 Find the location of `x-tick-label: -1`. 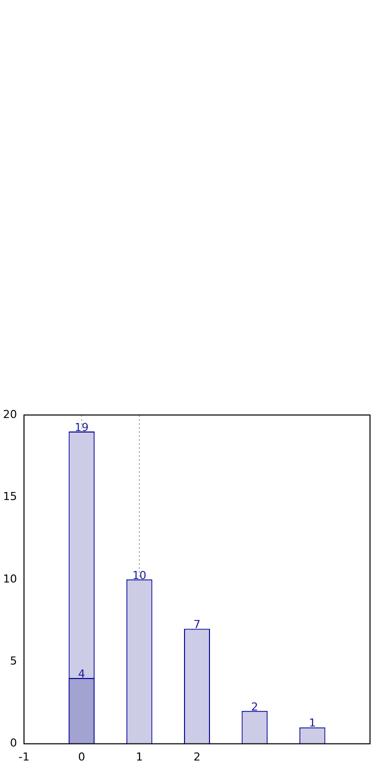

x-tick-label: -1 is located at coordinates (24, 757).